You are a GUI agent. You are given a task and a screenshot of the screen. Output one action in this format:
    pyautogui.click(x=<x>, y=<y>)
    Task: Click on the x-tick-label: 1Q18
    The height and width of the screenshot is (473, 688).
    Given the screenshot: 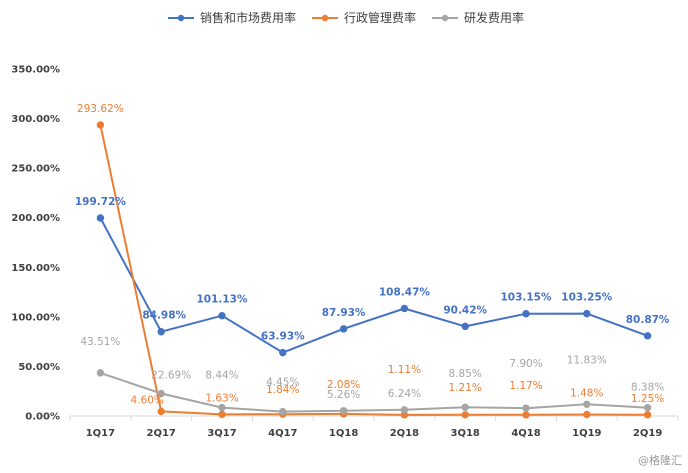 What is the action you would take?
    pyautogui.click(x=343, y=433)
    